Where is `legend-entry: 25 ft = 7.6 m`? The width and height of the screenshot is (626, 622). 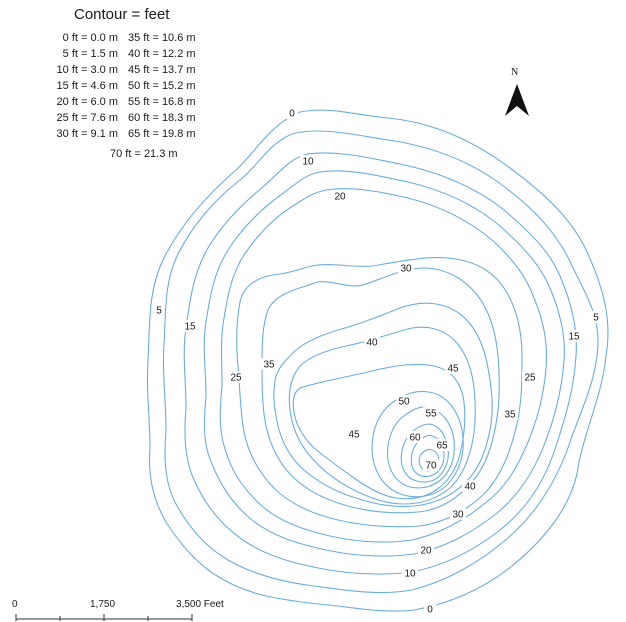
legend-entry: 25 ft = 7.6 m is located at coordinates (87, 118).